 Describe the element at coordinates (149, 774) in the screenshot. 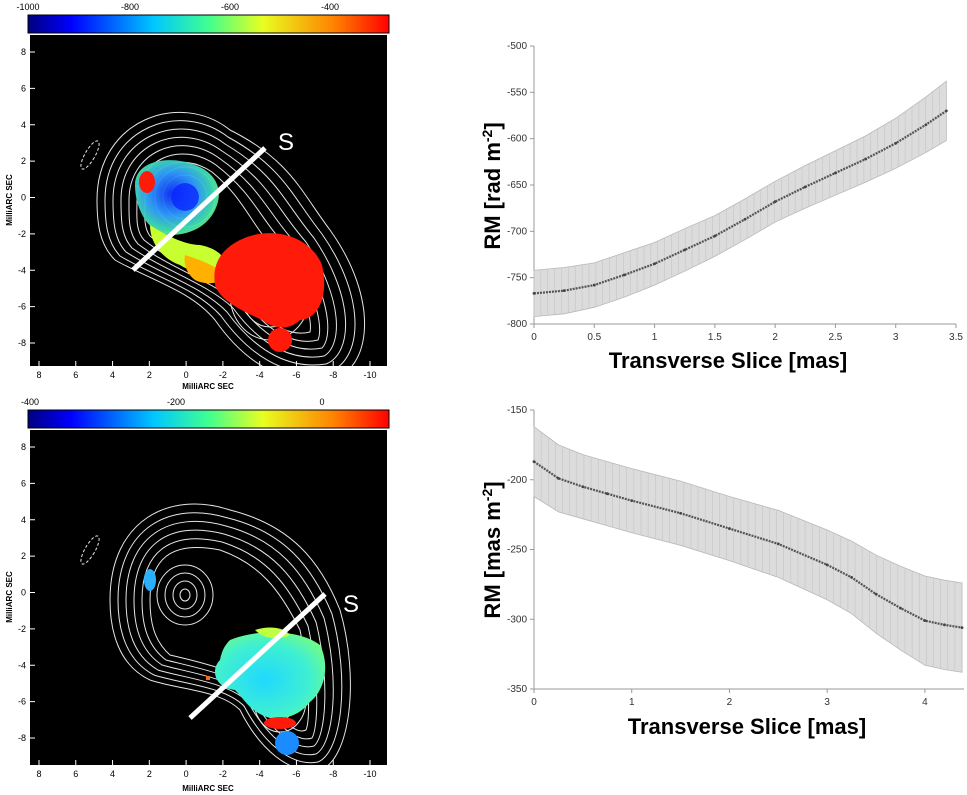

I see `map-x-tick: 2` at that location.